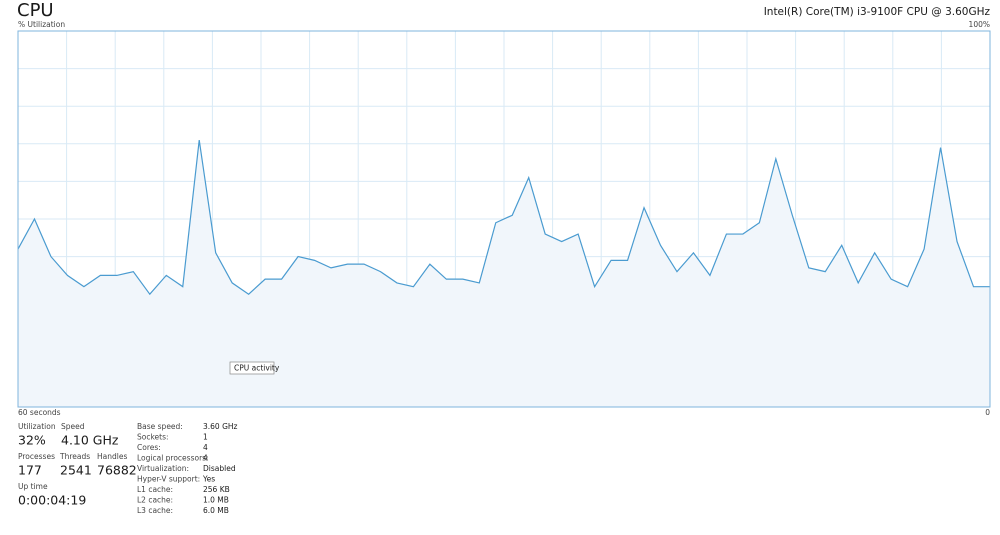 The image size is (1000, 535). Describe the element at coordinates (155, 489) in the screenshot. I see `detail-label: L1 cache:` at that location.